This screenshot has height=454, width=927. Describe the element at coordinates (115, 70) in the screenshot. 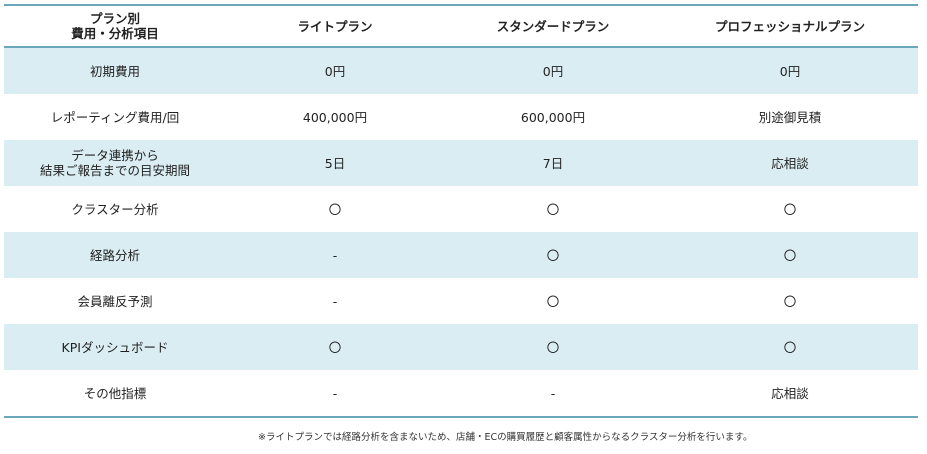

I see `row-label: 初期費用` at that location.